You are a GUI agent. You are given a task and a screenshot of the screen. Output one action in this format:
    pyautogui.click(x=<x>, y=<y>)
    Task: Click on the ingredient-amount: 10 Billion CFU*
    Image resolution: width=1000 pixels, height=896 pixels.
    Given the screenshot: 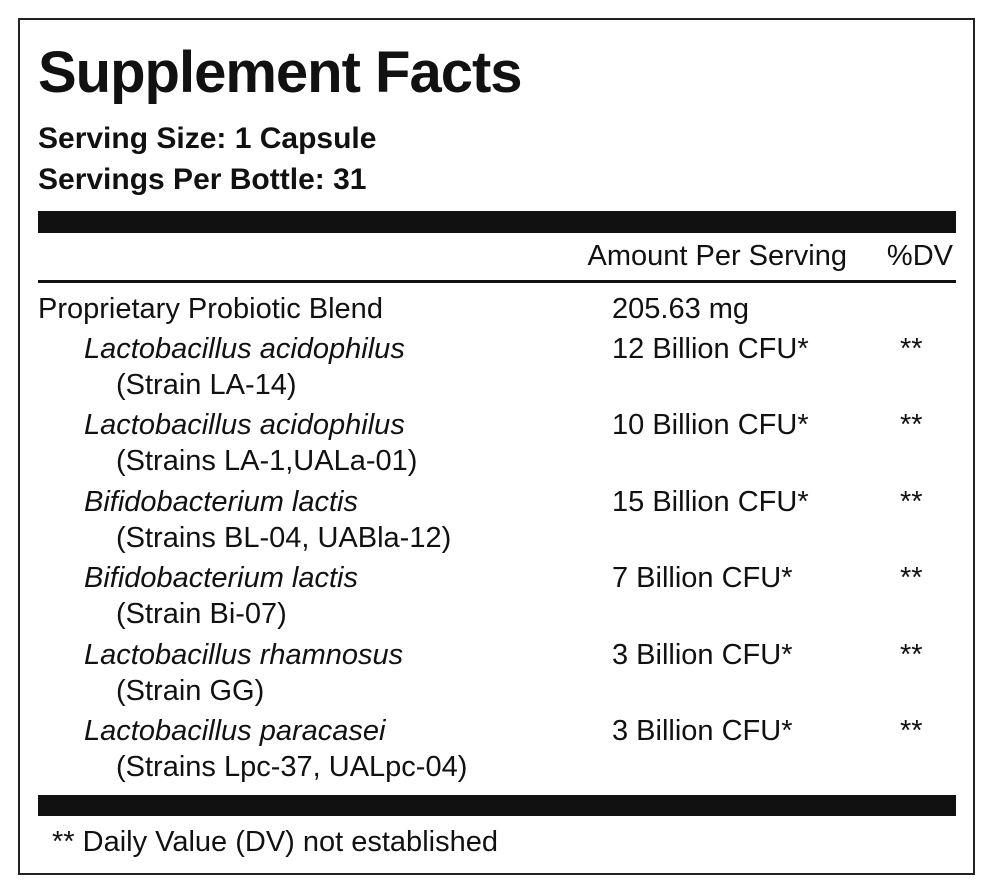 What is the action you would take?
    pyautogui.click(x=710, y=425)
    